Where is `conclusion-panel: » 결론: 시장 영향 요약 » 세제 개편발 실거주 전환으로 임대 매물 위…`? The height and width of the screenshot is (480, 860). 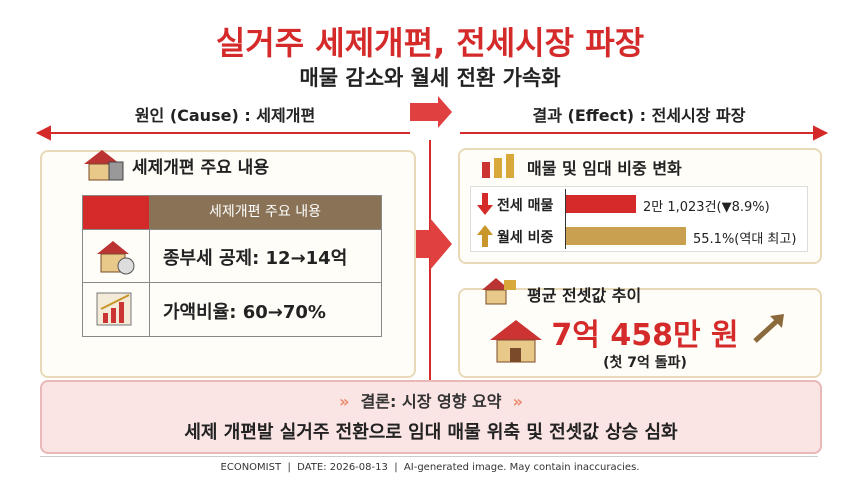
conclusion-panel: » 결론: 시장 영향 요약 » 세제 개편발 실거주 전환으로 임대 매물 위… is located at coordinates (431, 417).